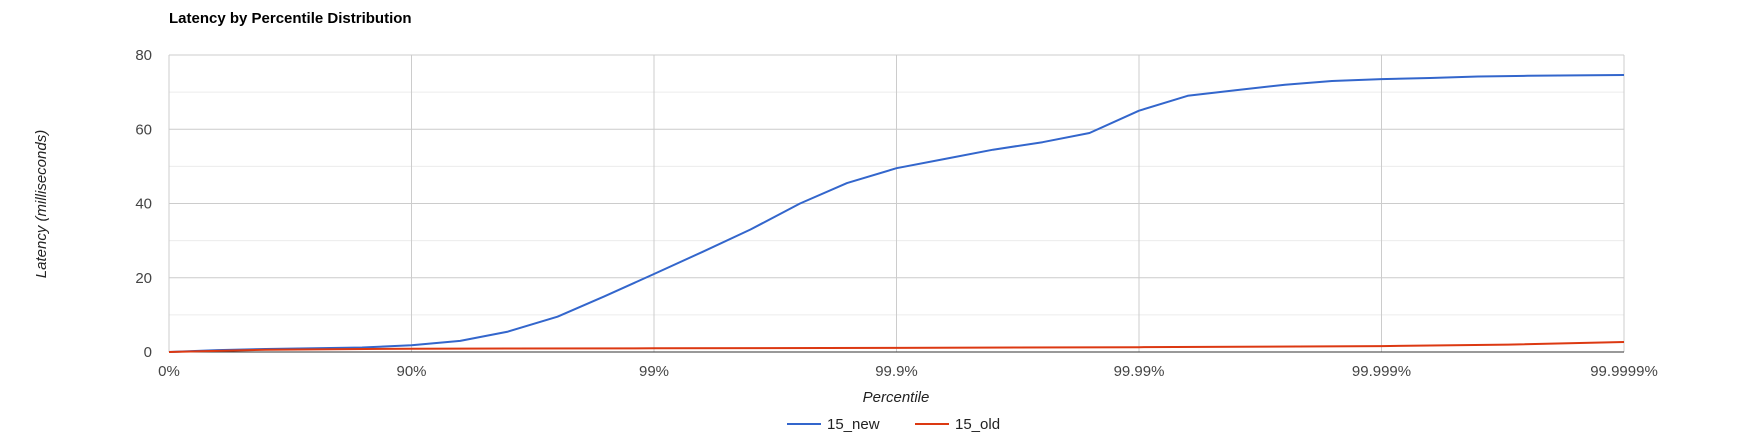 The image size is (1739, 438). Describe the element at coordinates (41, 204) in the screenshot. I see `y-axis-label: Latency (milliseconds)` at that location.